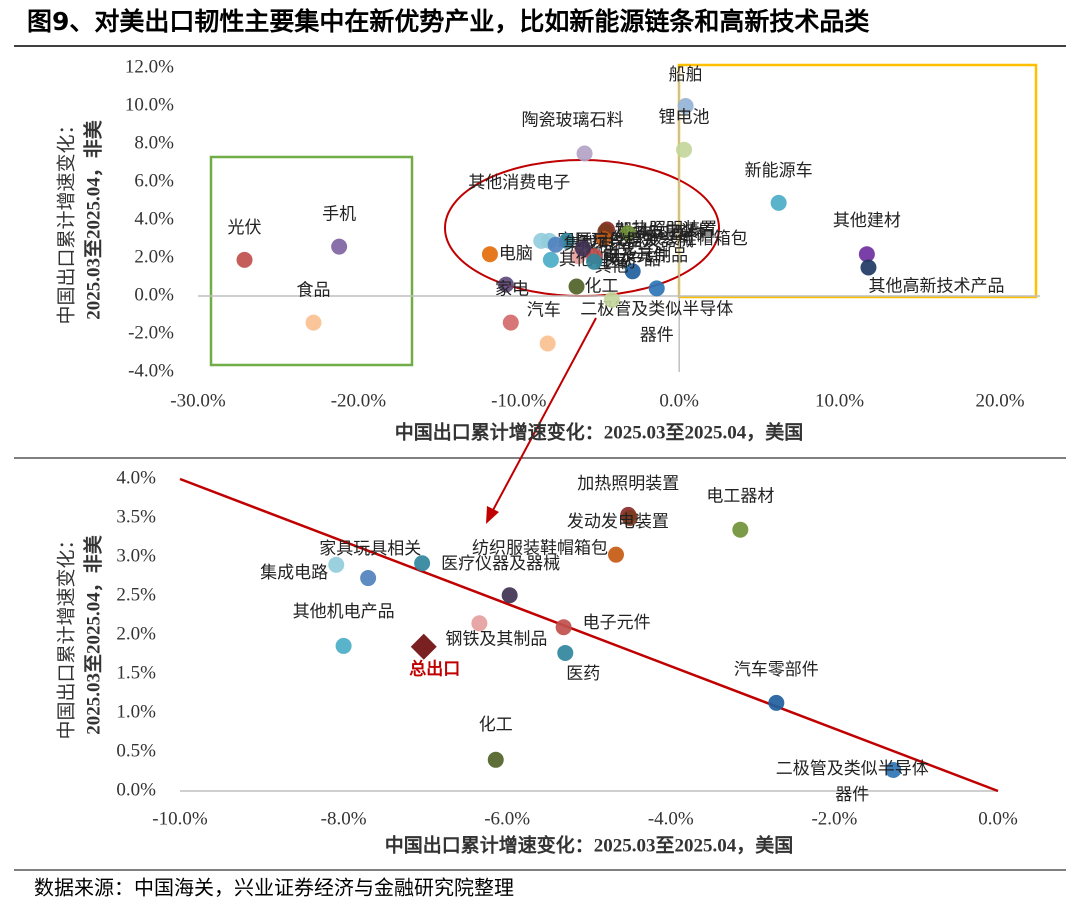 Image resolution: width=1080 pixels, height=914 pixels. Describe the element at coordinates (492, 515) in the screenshot. I see `arrow-head` at that location.